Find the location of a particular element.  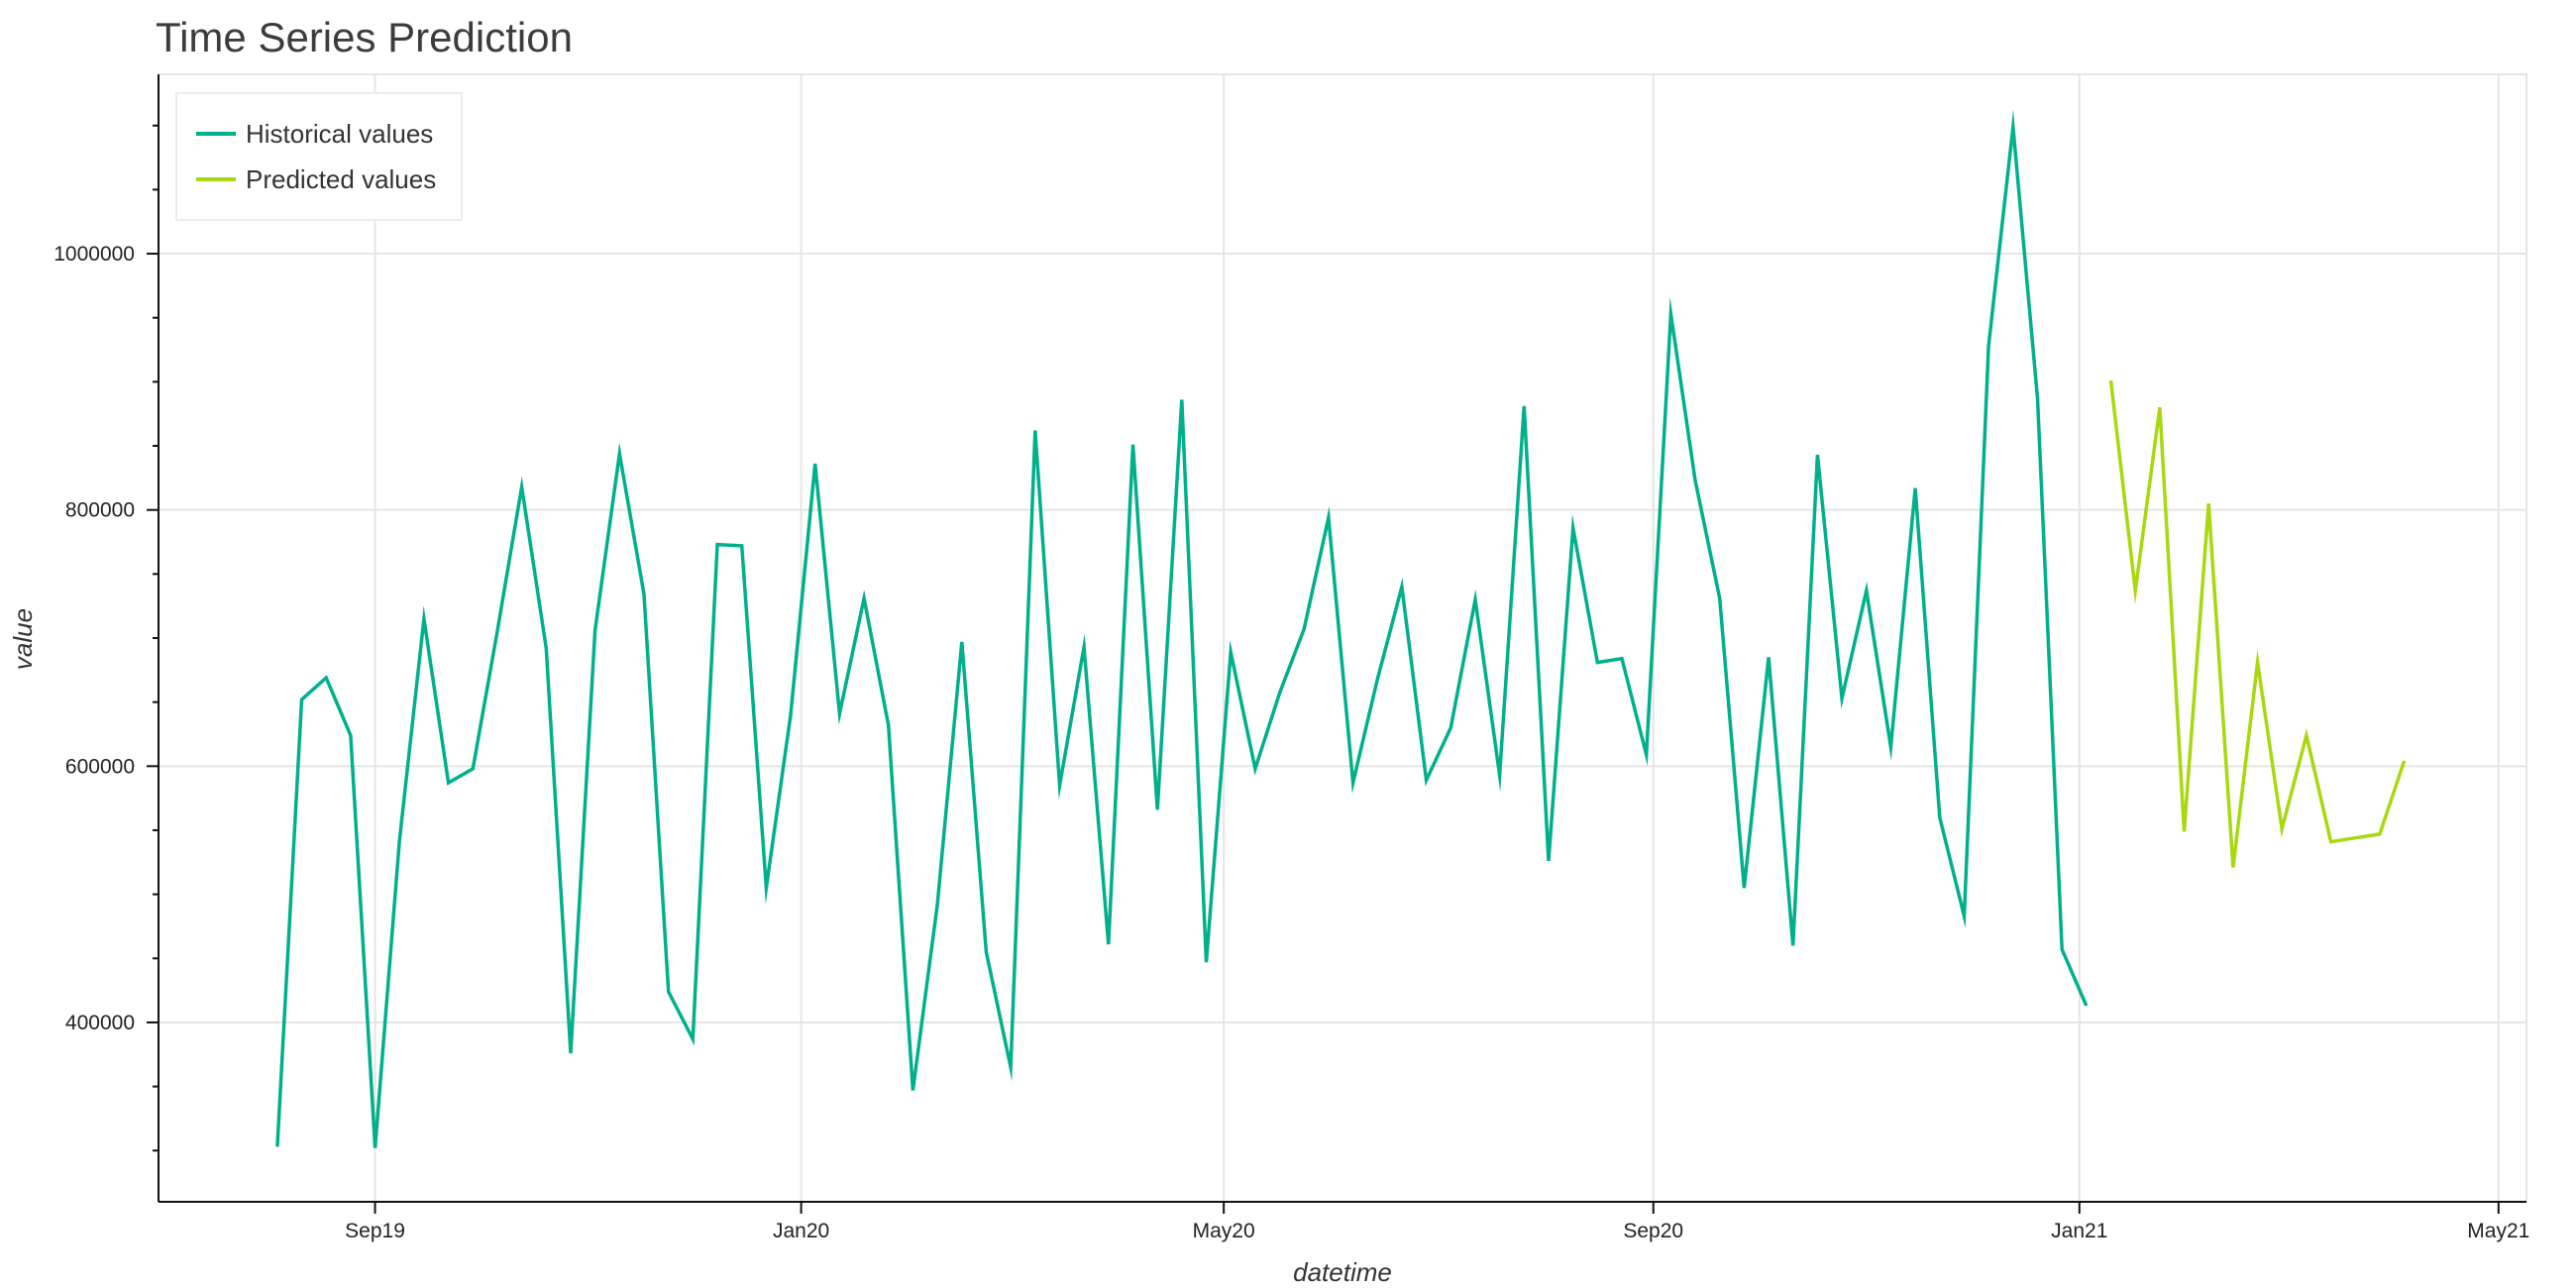

legend-label-predicted: Predicted values is located at coordinates (341, 179).